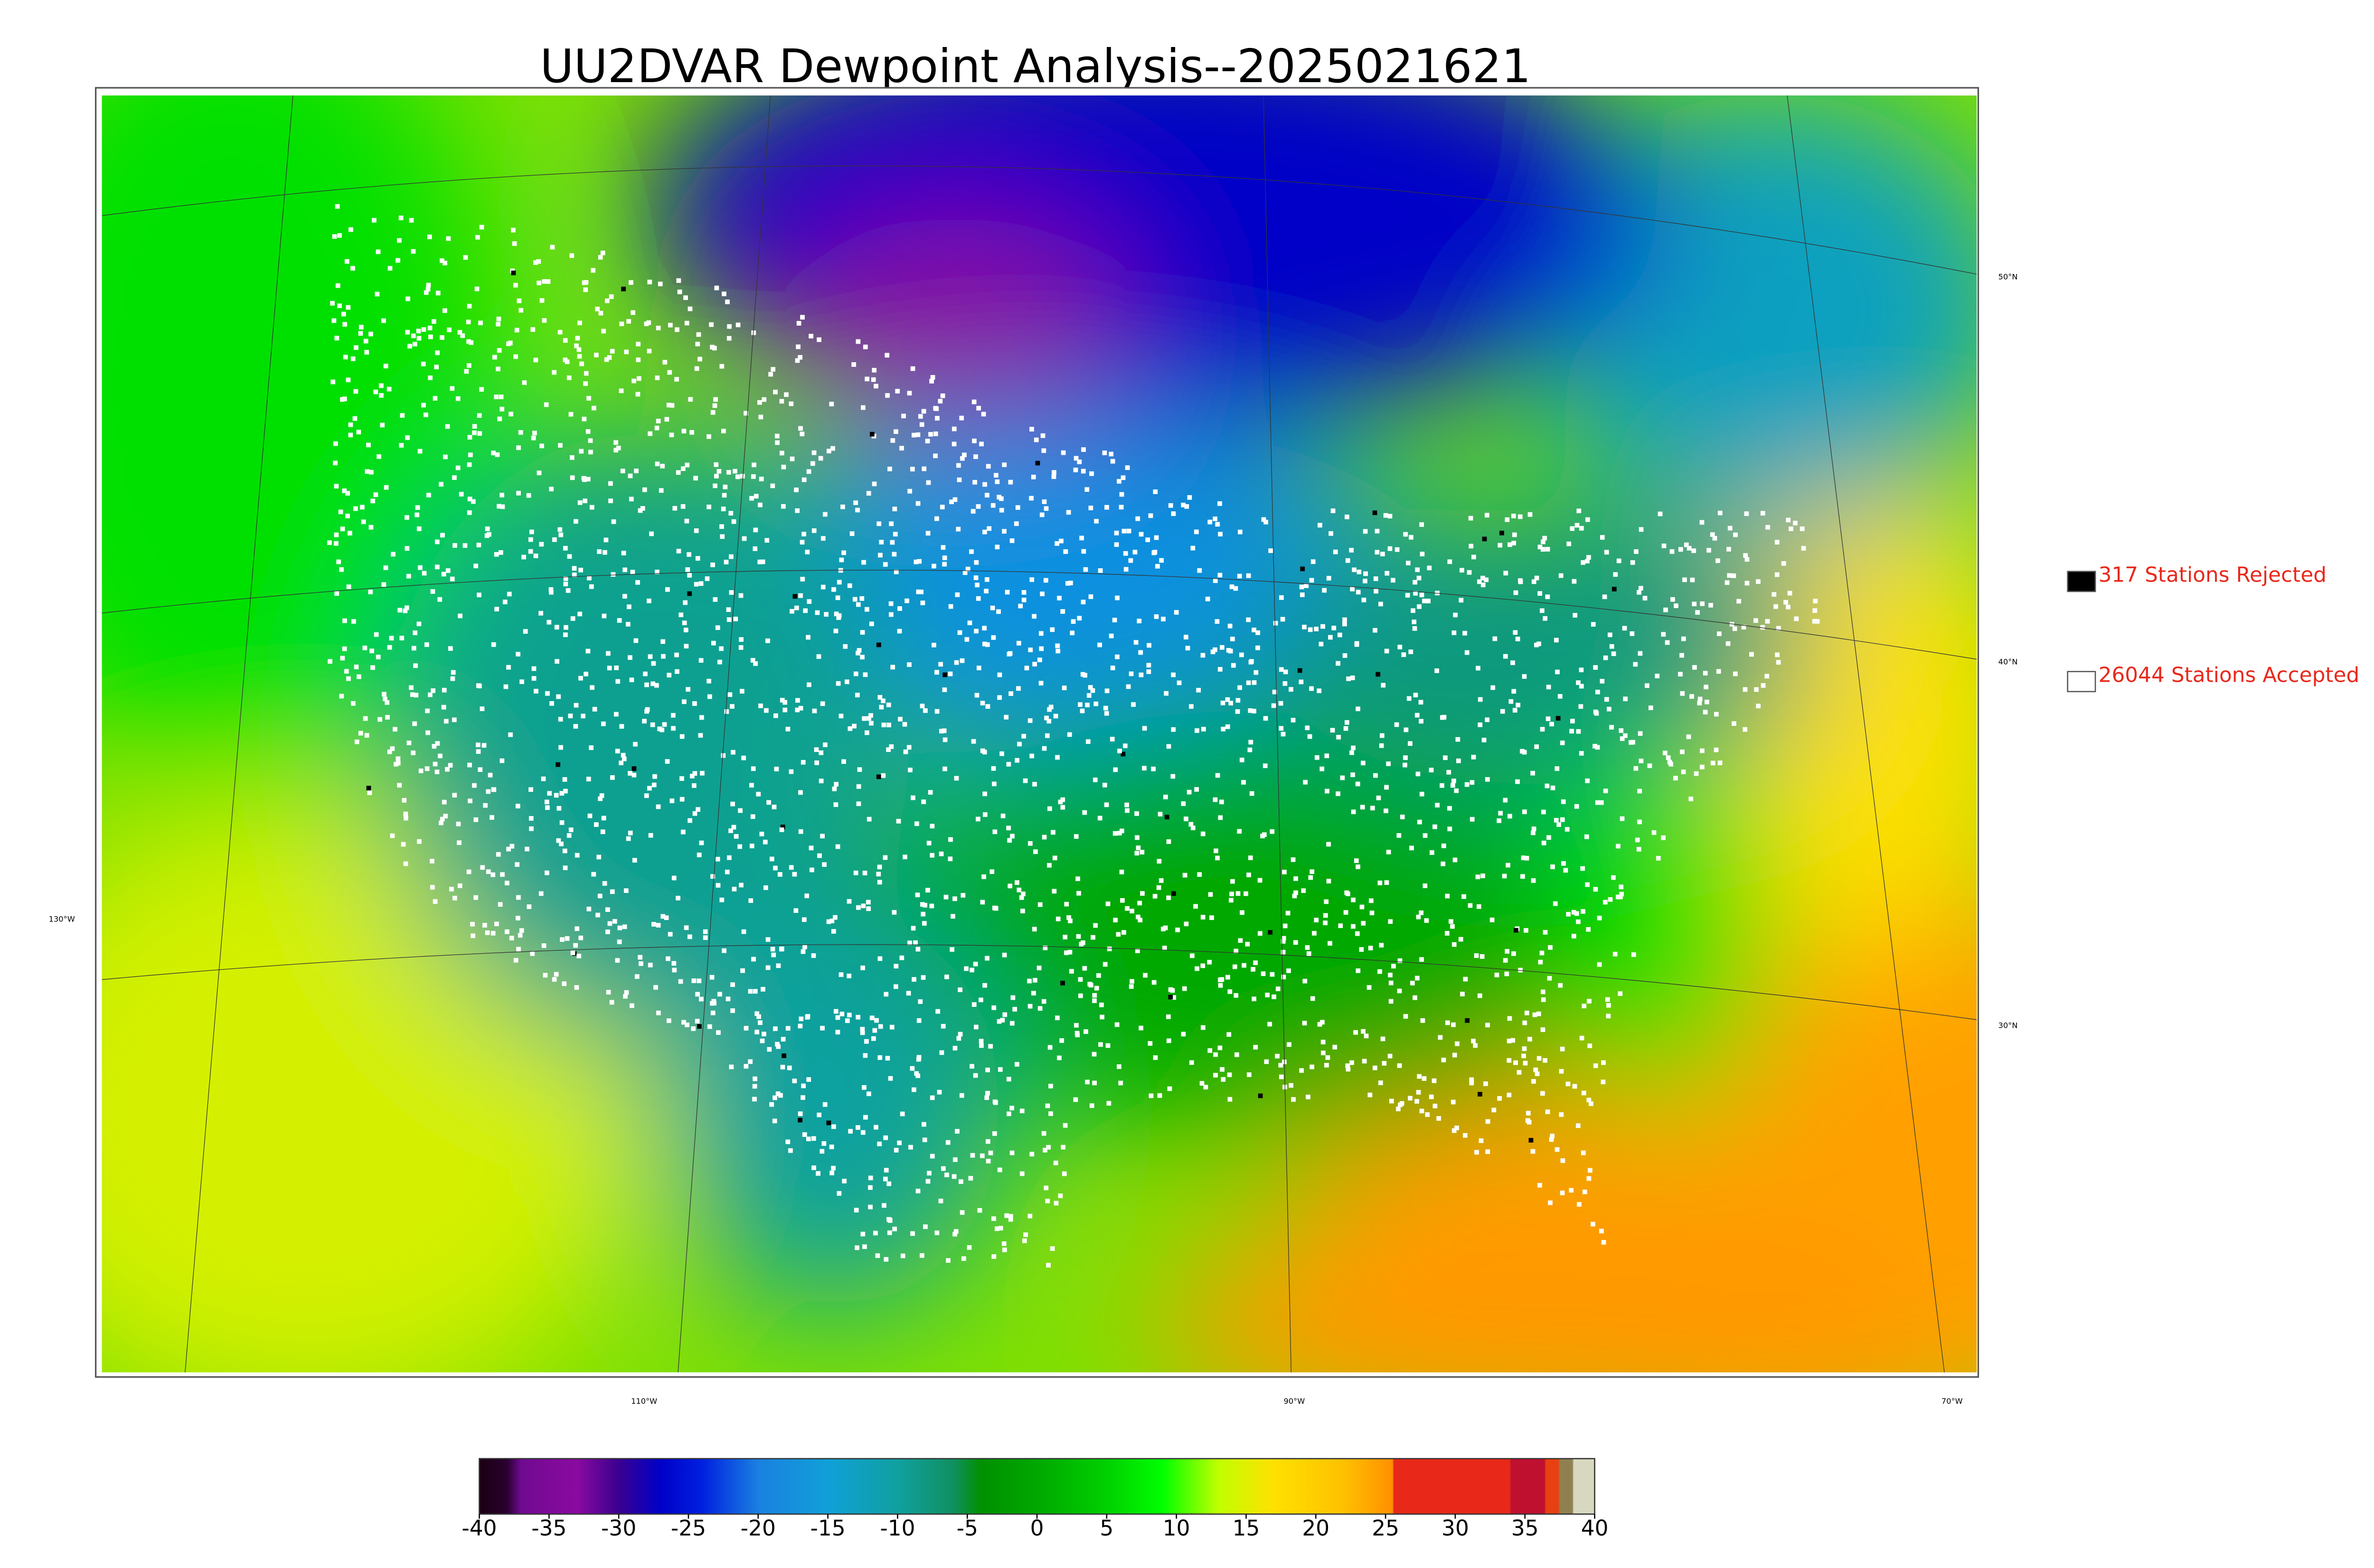 The width and height of the screenshot is (2374, 1568). What do you see at coordinates (2008, 662) in the screenshot?
I see `lat-label: 40°N` at bounding box center [2008, 662].